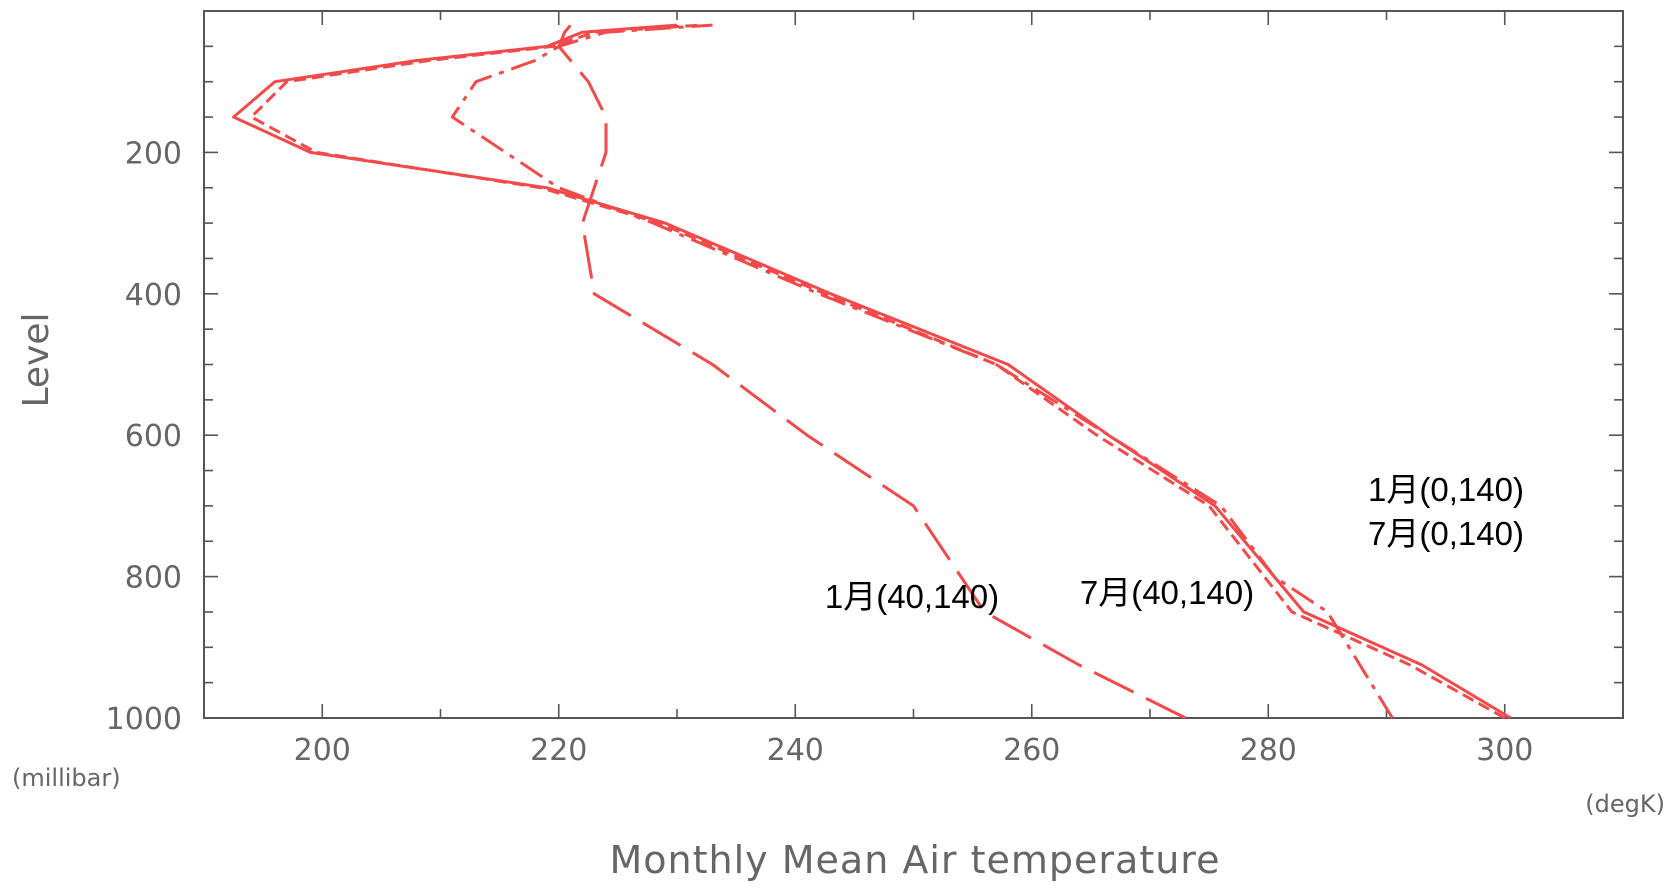  I want to click on y-axis-label: Level, so click(36, 359).